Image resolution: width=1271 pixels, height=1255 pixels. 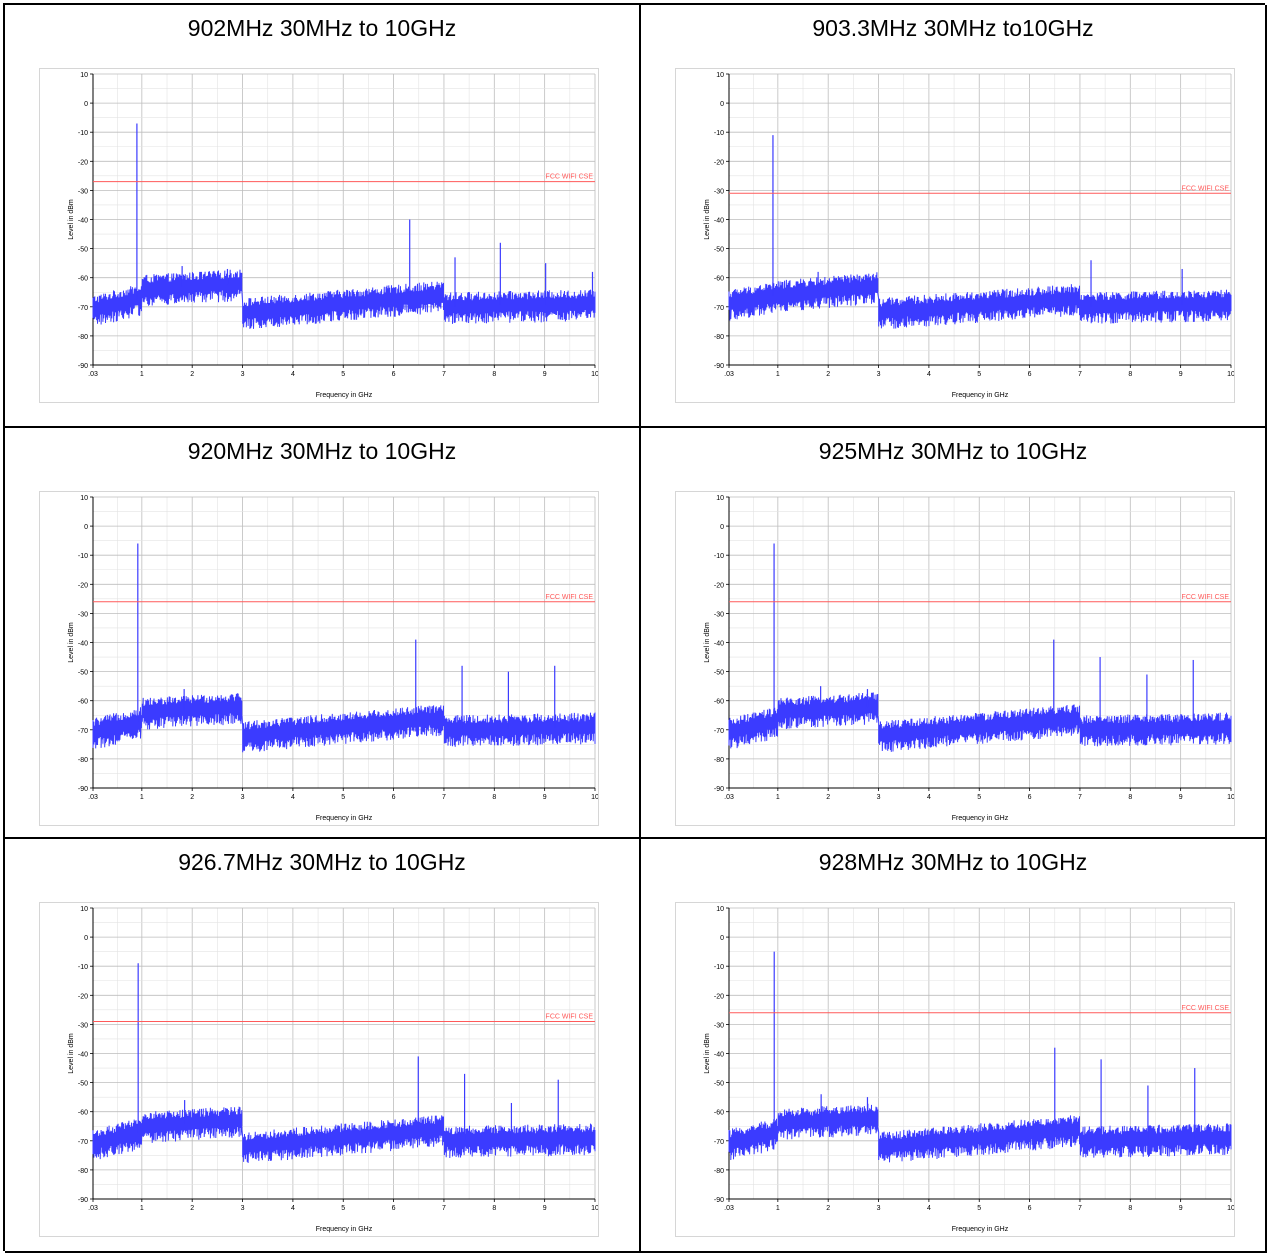 What do you see at coordinates (344, 1053) in the screenshot?
I see `gridlines` at bounding box center [344, 1053].